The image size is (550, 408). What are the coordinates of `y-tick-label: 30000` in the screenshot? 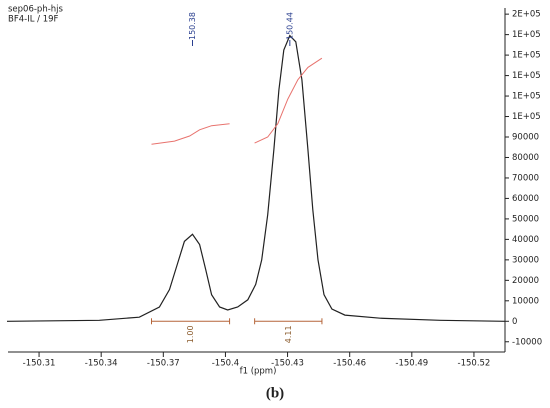 It's located at (525, 260).